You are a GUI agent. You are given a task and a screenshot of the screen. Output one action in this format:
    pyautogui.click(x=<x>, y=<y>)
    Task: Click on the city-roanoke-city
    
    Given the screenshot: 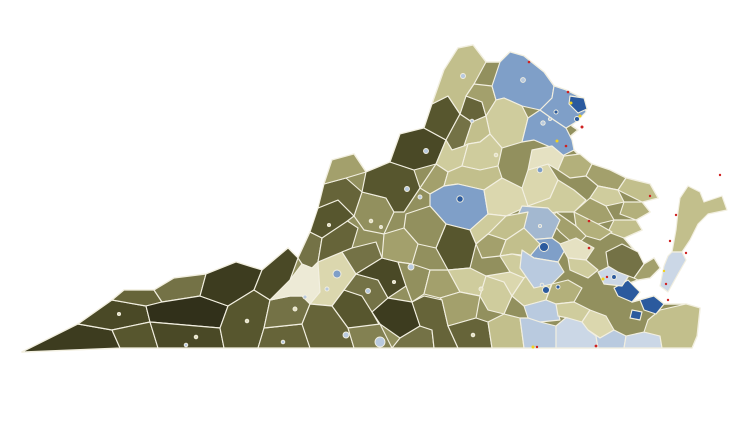 What is the action you would take?
    pyautogui.click(x=368, y=291)
    